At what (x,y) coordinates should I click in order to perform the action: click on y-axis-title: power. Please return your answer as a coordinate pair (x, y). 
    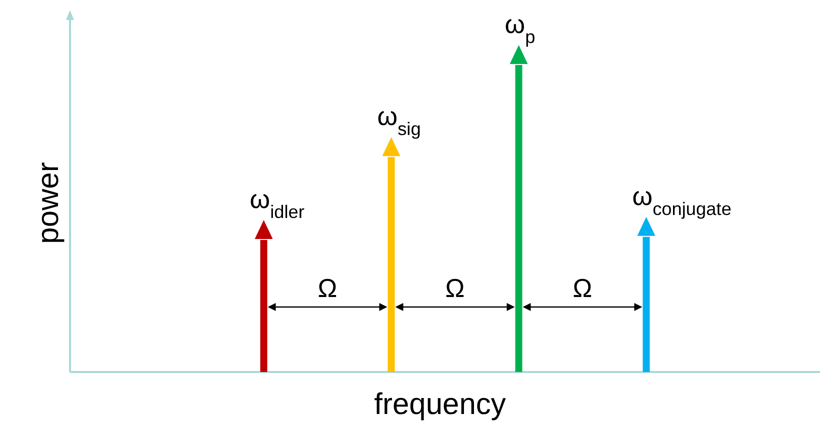
    Looking at the image, I should click on (48, 203).